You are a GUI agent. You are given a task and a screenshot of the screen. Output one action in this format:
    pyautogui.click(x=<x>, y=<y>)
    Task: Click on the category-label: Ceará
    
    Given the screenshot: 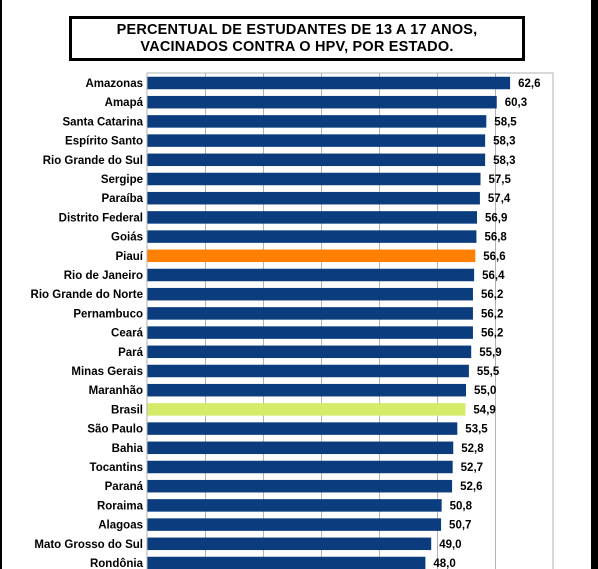 What is the action you would take?
    pyautogui.click(x=127, y=334)
    